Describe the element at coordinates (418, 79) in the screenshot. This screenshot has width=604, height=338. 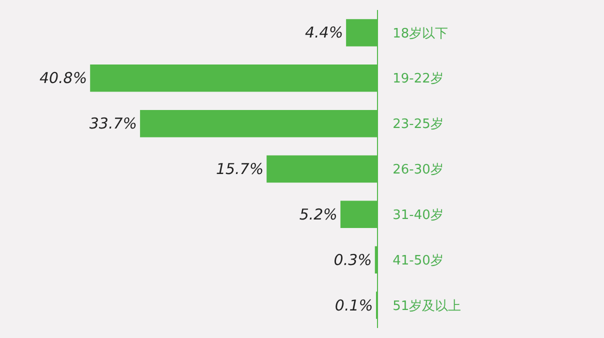
I see `y-tick-label: 19-22岁` at that location.